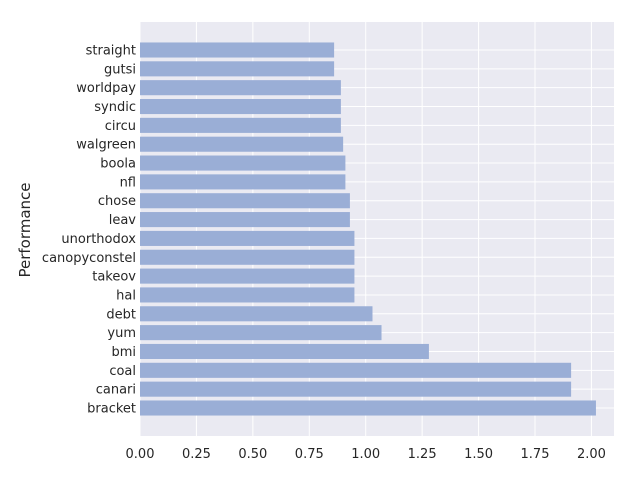 This screenshot has height=480, width=640. What do you see at coordinates (245, 220) in the screenshot?
I see `bar-leav` at bounding box center [245, 220].